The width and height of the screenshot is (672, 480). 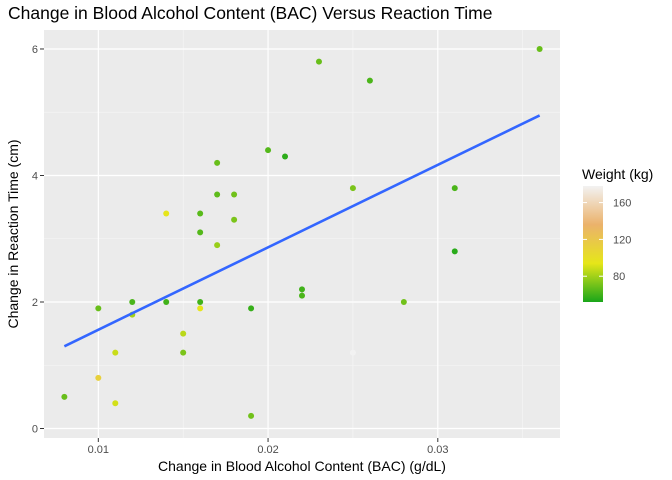 I want to click on legend-tick-label: 160, so click(x=622, y=204).